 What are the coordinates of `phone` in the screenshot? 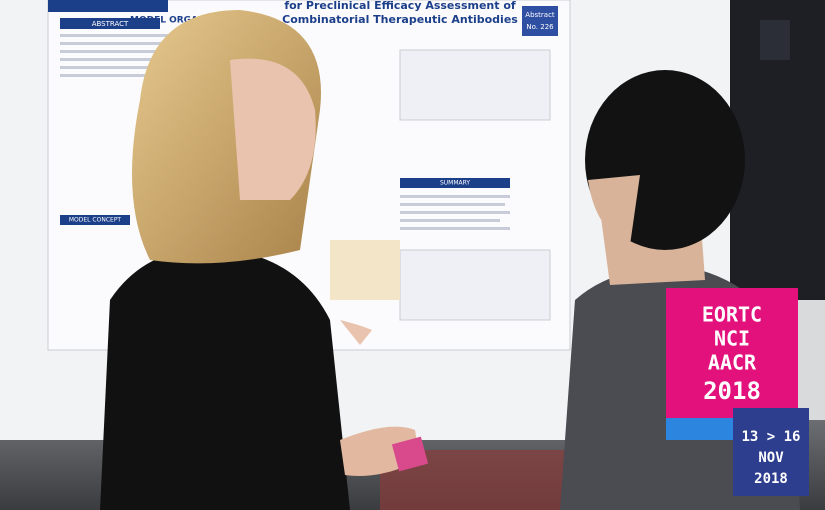 It's located at (410, 454).